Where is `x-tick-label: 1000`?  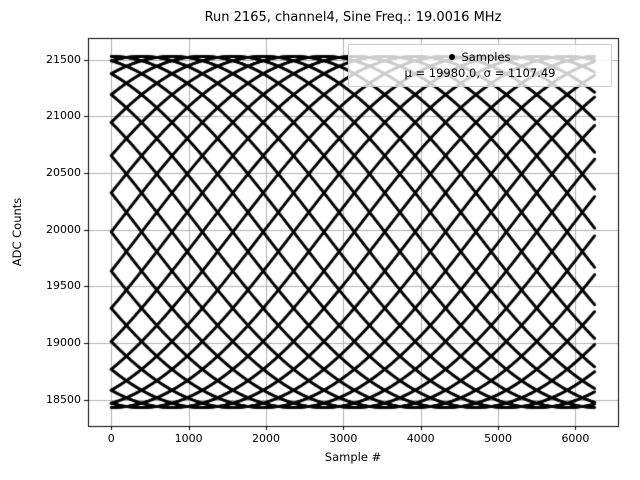
x-tick-label: 1000 is located at coordinates (188, 438).